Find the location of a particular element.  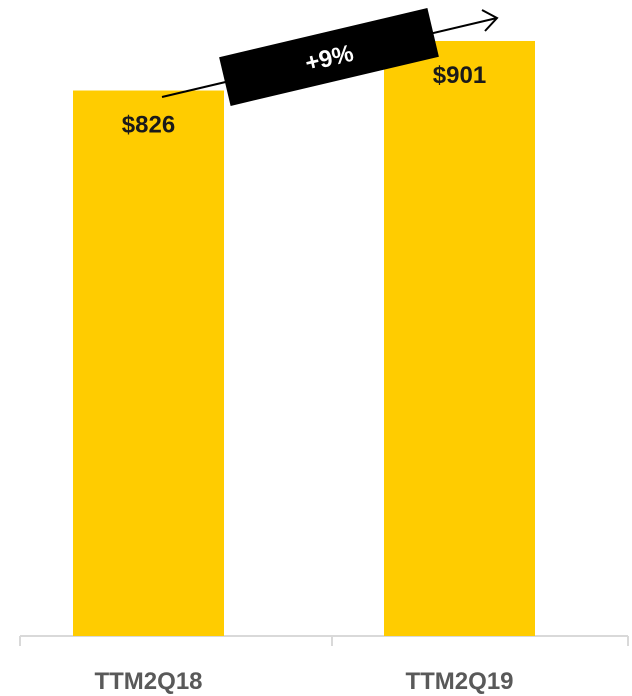

value-labels-group: $826 $901 is located at coordinates (304, 100).